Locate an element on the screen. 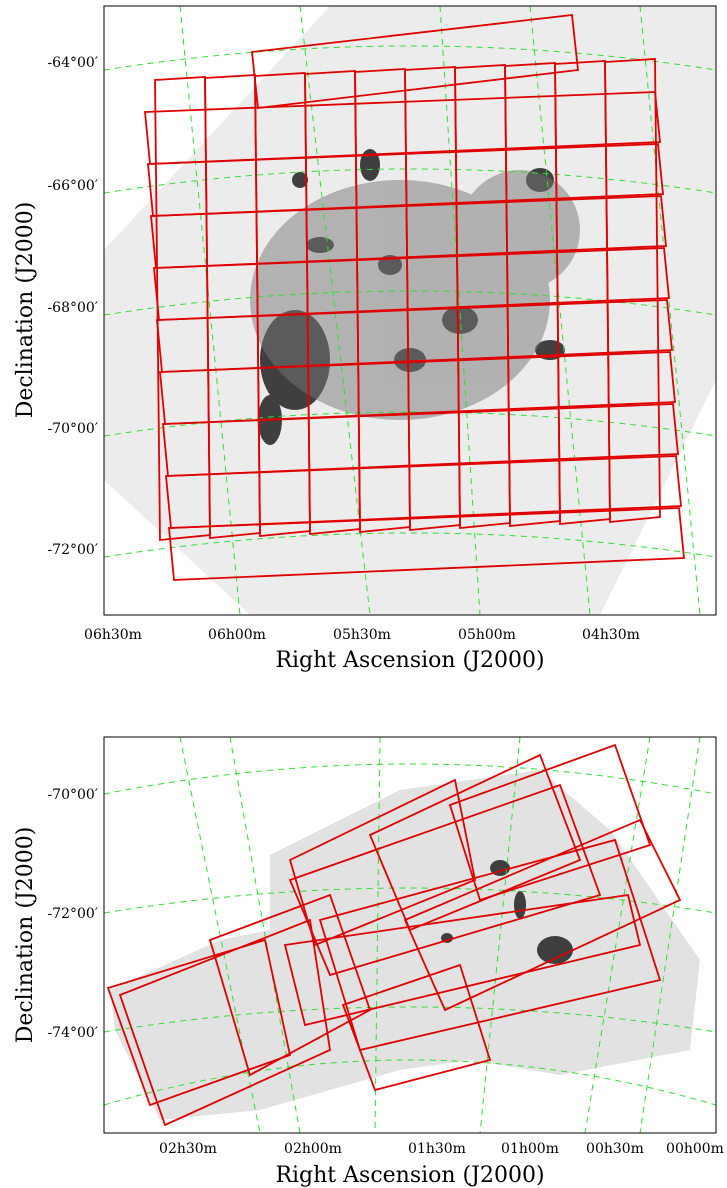 Image resolution: width=727 pixels, height=1188 pixels. x-tick-label: 01h00m is located at coordinates (530, 1149).